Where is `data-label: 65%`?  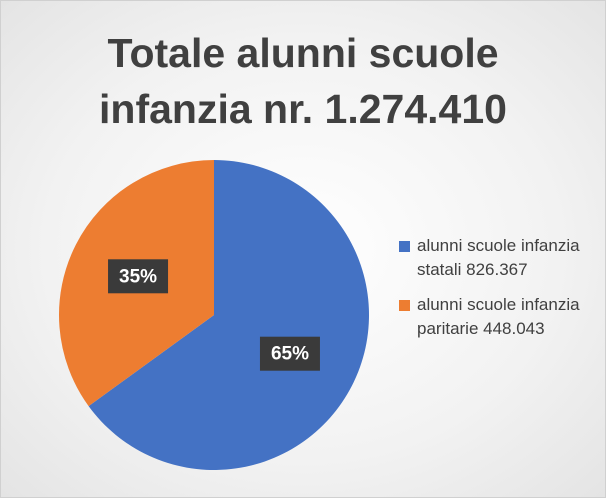
data-label: 65% is located at coordinates (290, 354).